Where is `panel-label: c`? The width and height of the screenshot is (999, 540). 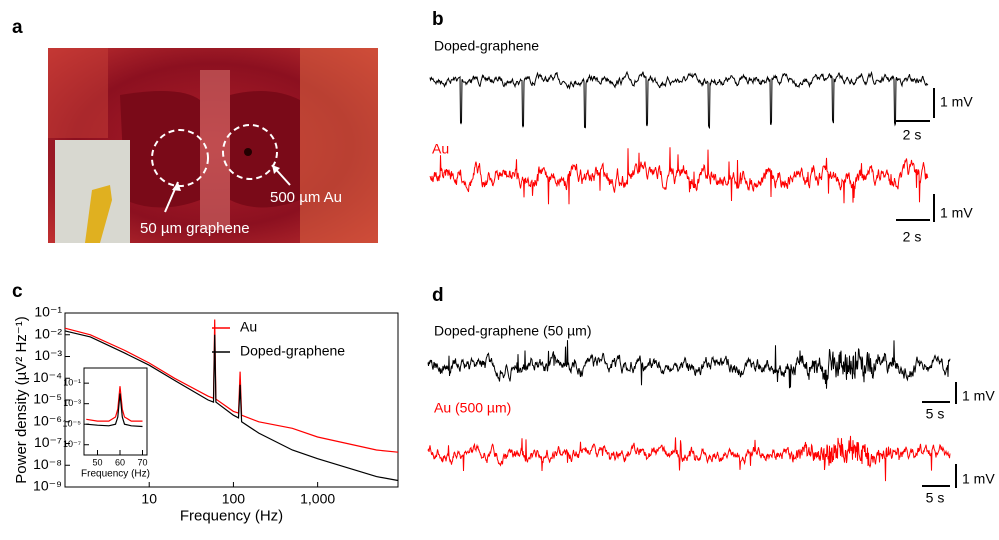
panel-label: c is located at coordinates (17, 291).